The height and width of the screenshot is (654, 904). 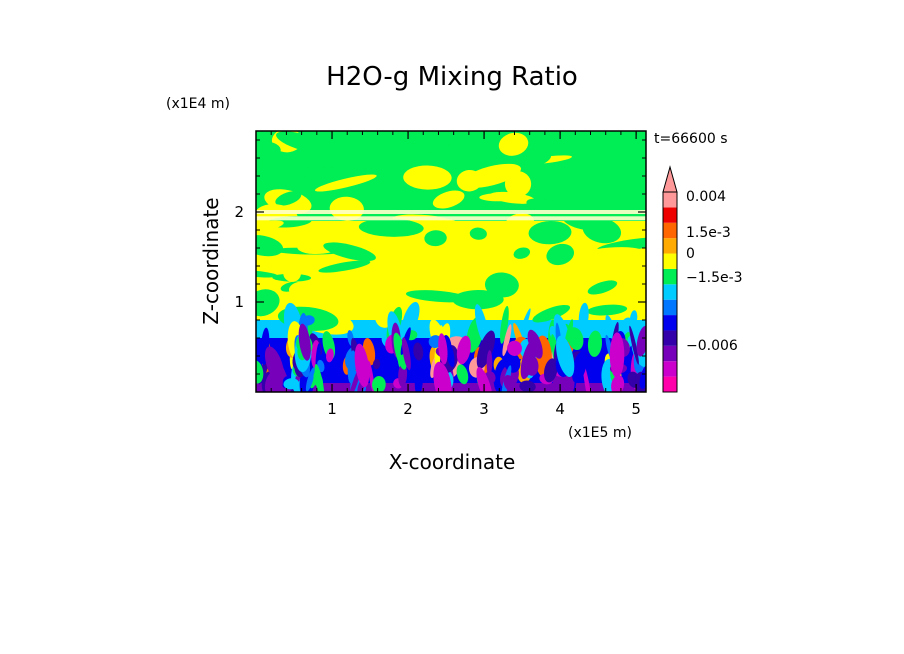 I want to click on x-tick-label: 3, so click(x=484, y=409).